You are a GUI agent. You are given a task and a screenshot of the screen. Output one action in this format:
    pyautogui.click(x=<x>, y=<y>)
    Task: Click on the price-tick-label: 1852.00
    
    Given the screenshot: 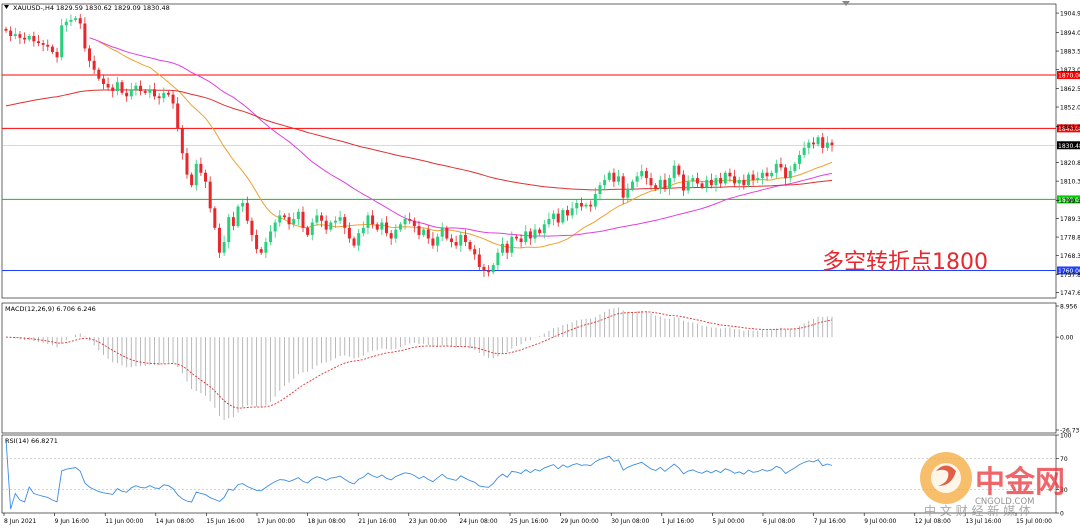 What is the action you would take?
    pyautogui.click(x=1070, y=108)
    